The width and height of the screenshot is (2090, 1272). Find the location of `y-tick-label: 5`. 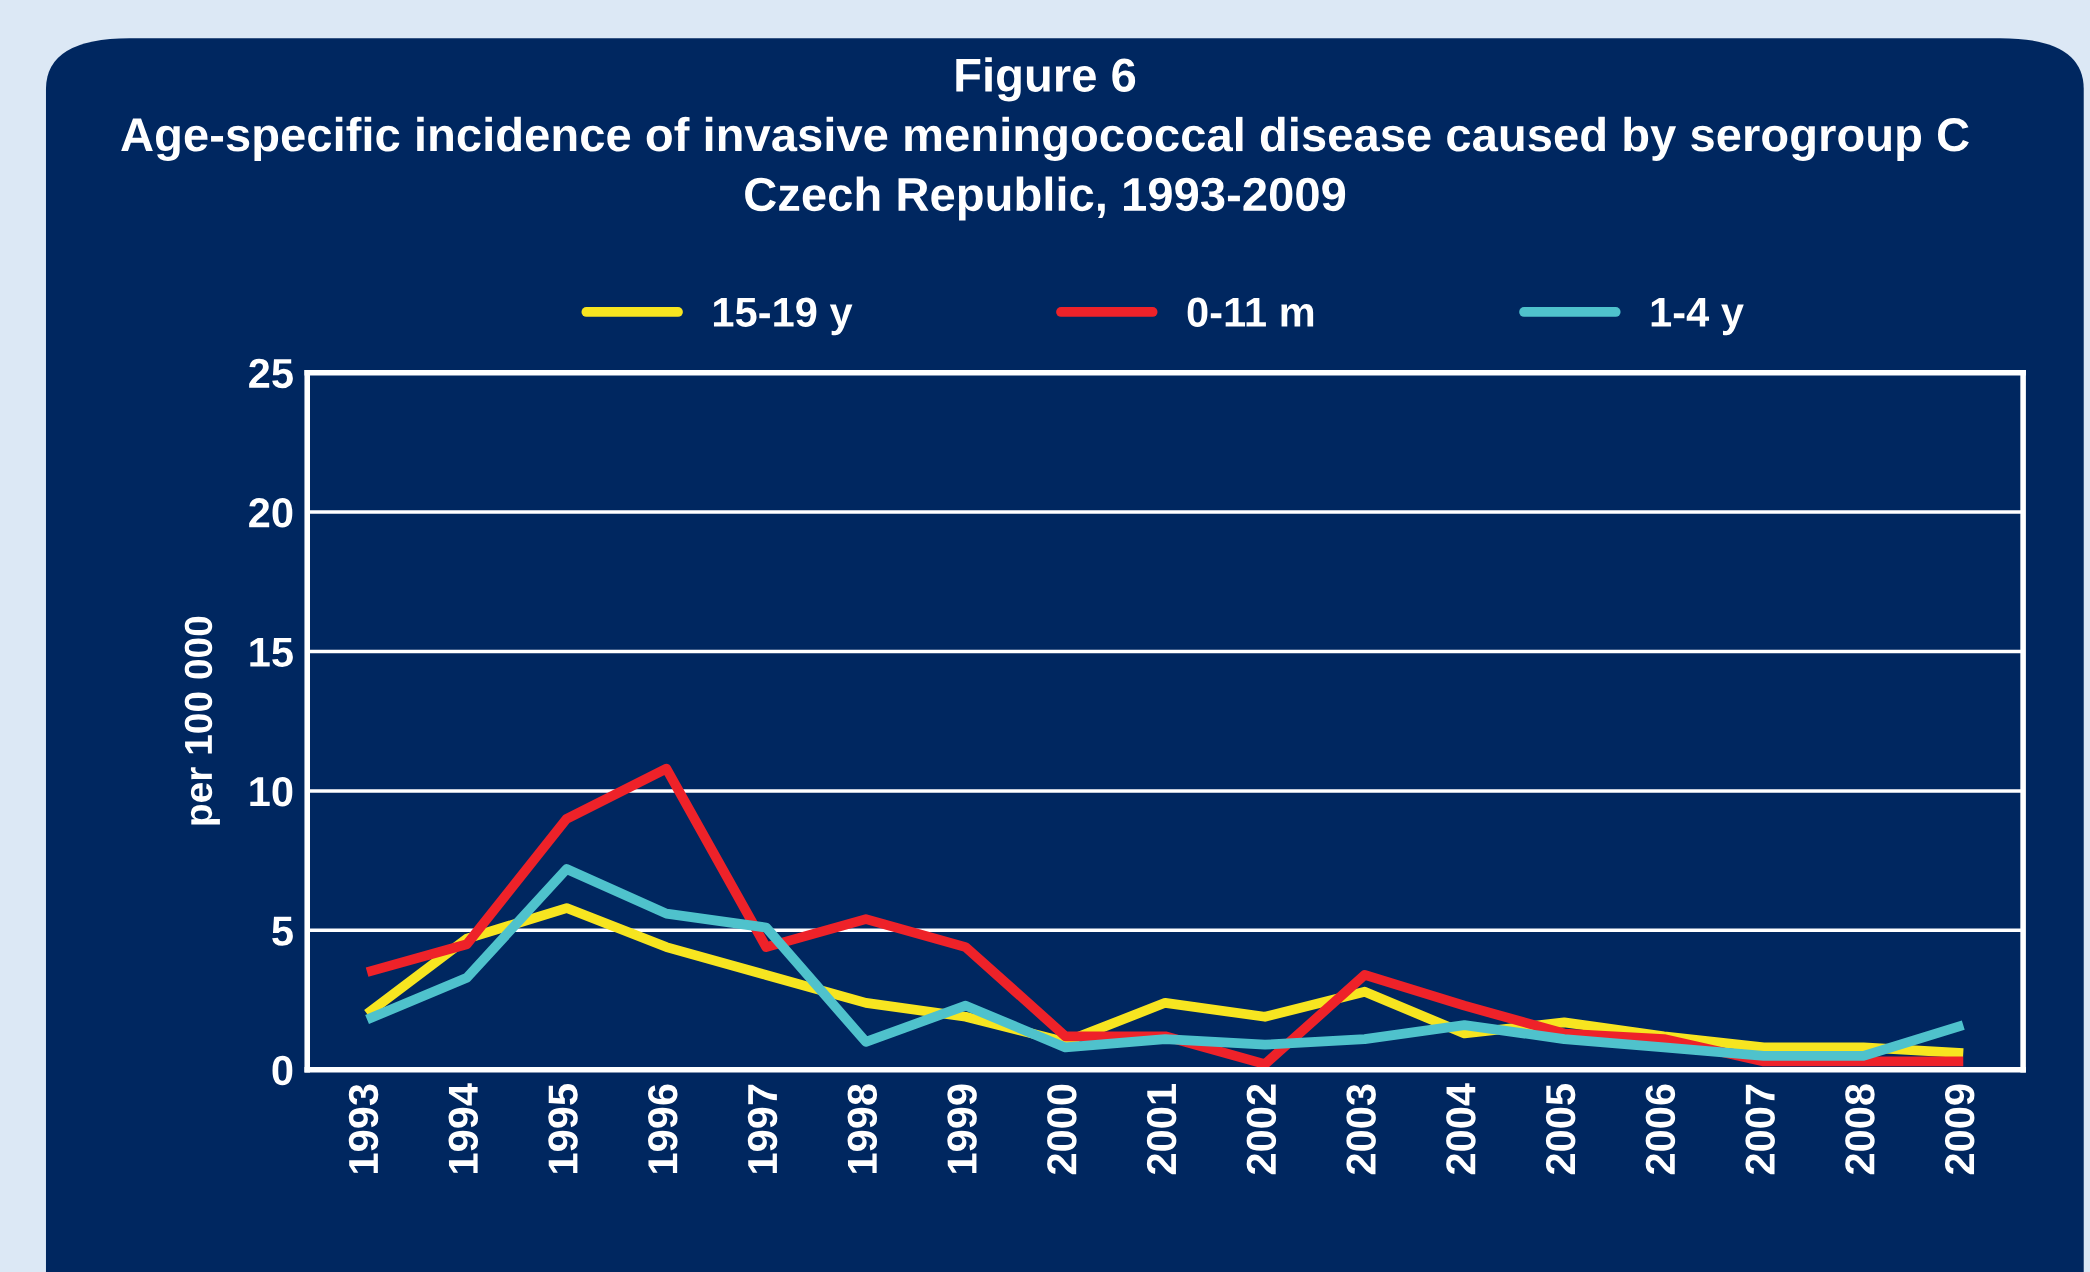

y-tick-label: 5 is located at coordinates (282, 931).